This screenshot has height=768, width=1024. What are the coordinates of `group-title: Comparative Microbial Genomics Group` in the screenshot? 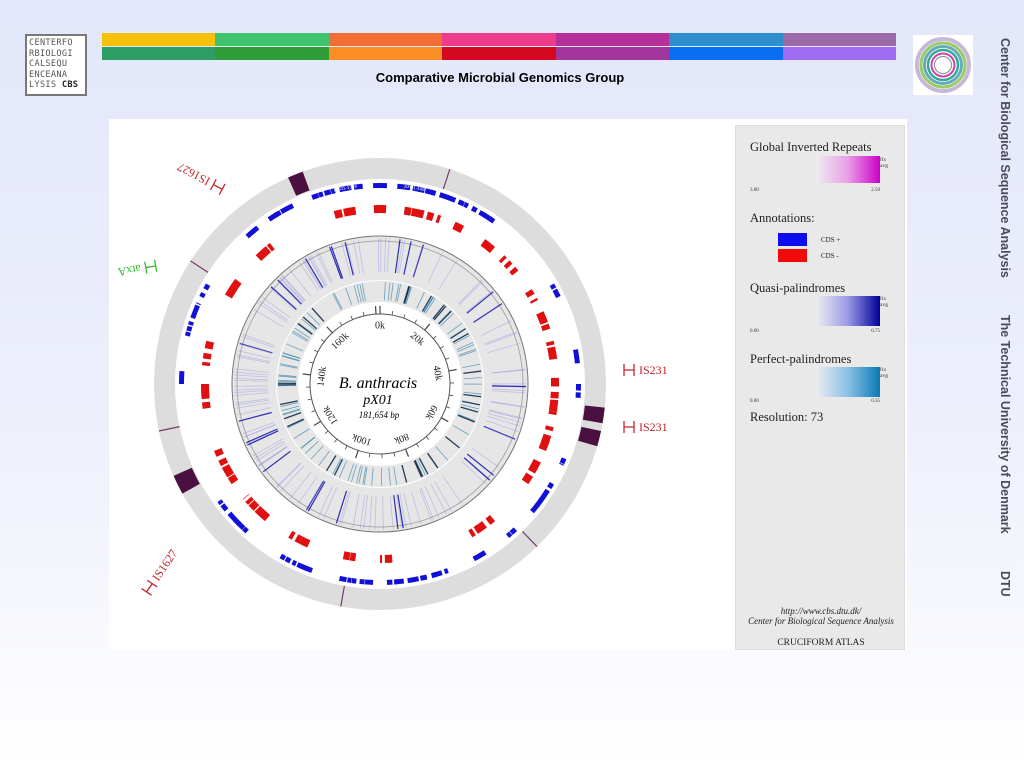 It's located at (500, 77).